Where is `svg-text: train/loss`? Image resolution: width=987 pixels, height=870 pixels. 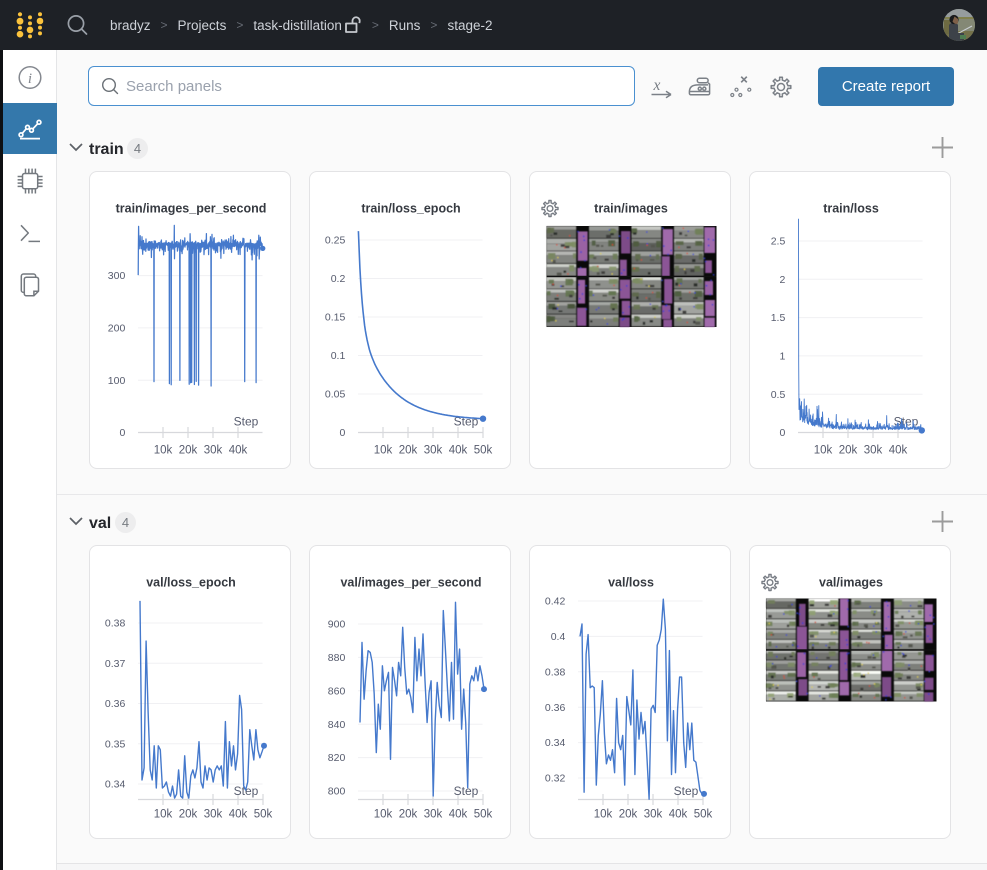 svg-text: train/loss is located at coordinates (851, 209).